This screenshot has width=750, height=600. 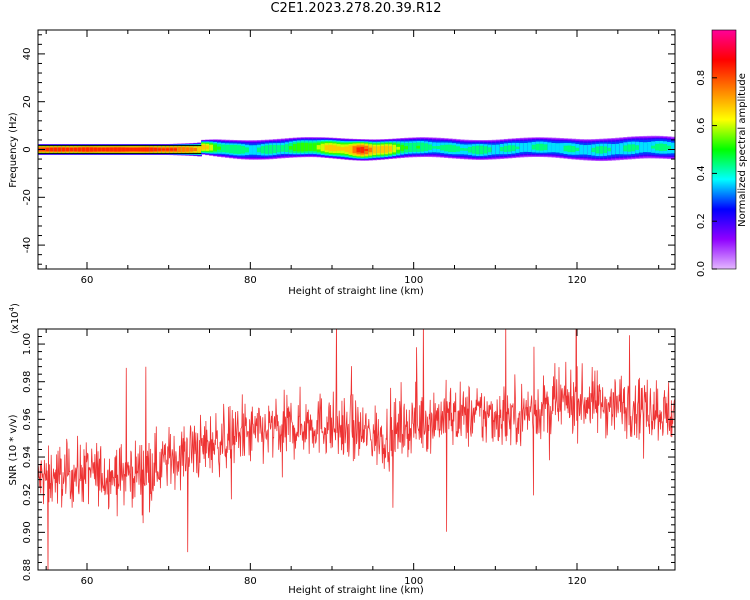 I want to click on spectrogram-x-tick-label: 100, so click(x=413, y=280).